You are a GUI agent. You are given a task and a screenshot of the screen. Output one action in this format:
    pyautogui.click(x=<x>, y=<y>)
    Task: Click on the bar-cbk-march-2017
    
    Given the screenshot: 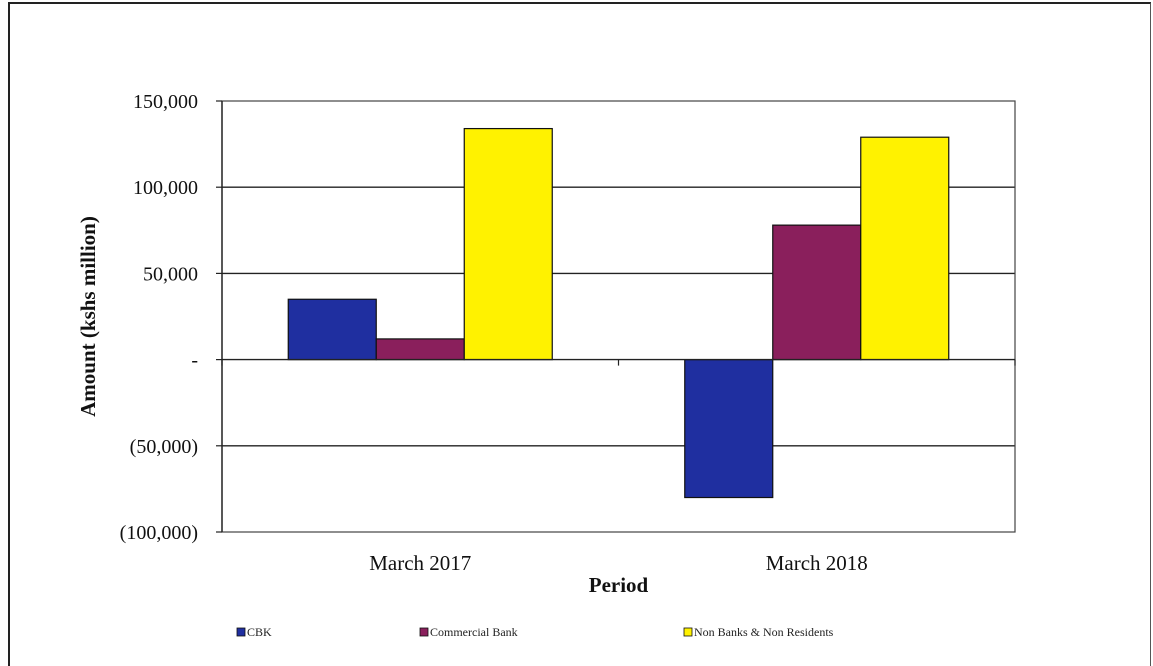 What is the action you would take?
    pyautogui.click(x=332, y=329)
    